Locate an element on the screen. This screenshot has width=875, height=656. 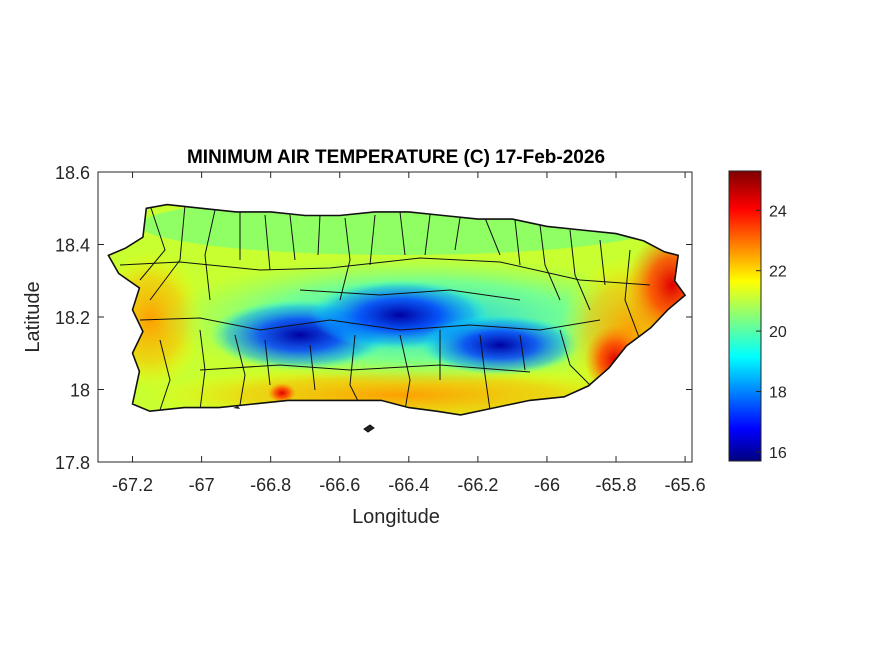
colorbar-tick-label: 24 is located at coordinates (778, 211).